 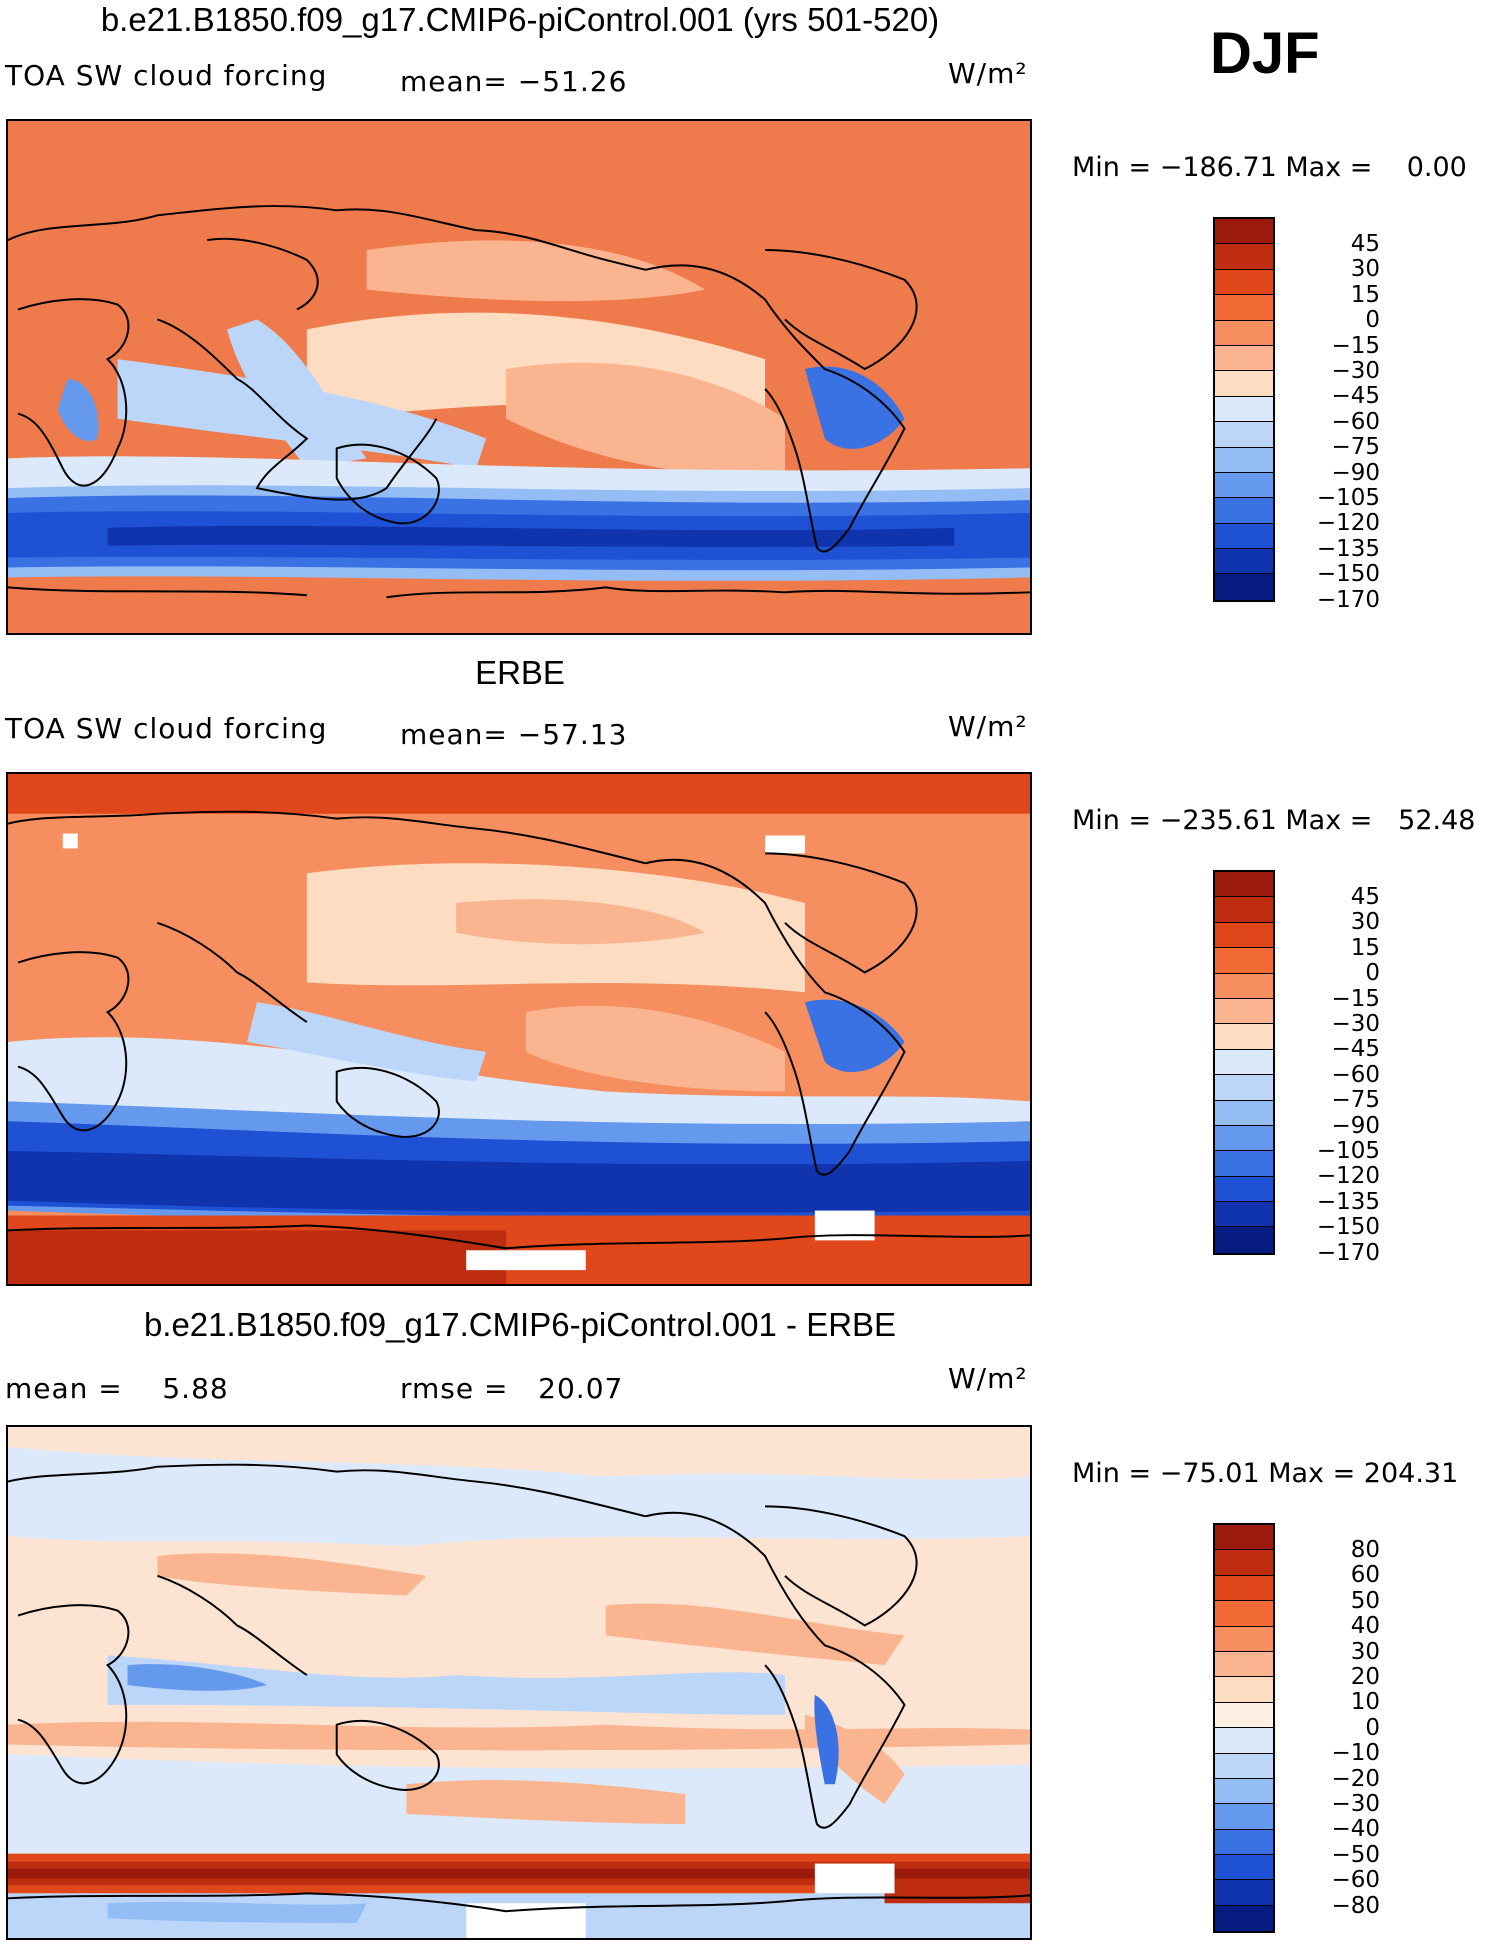 I want to click on panel-1-colorbar, so click(x=1244, y=409).